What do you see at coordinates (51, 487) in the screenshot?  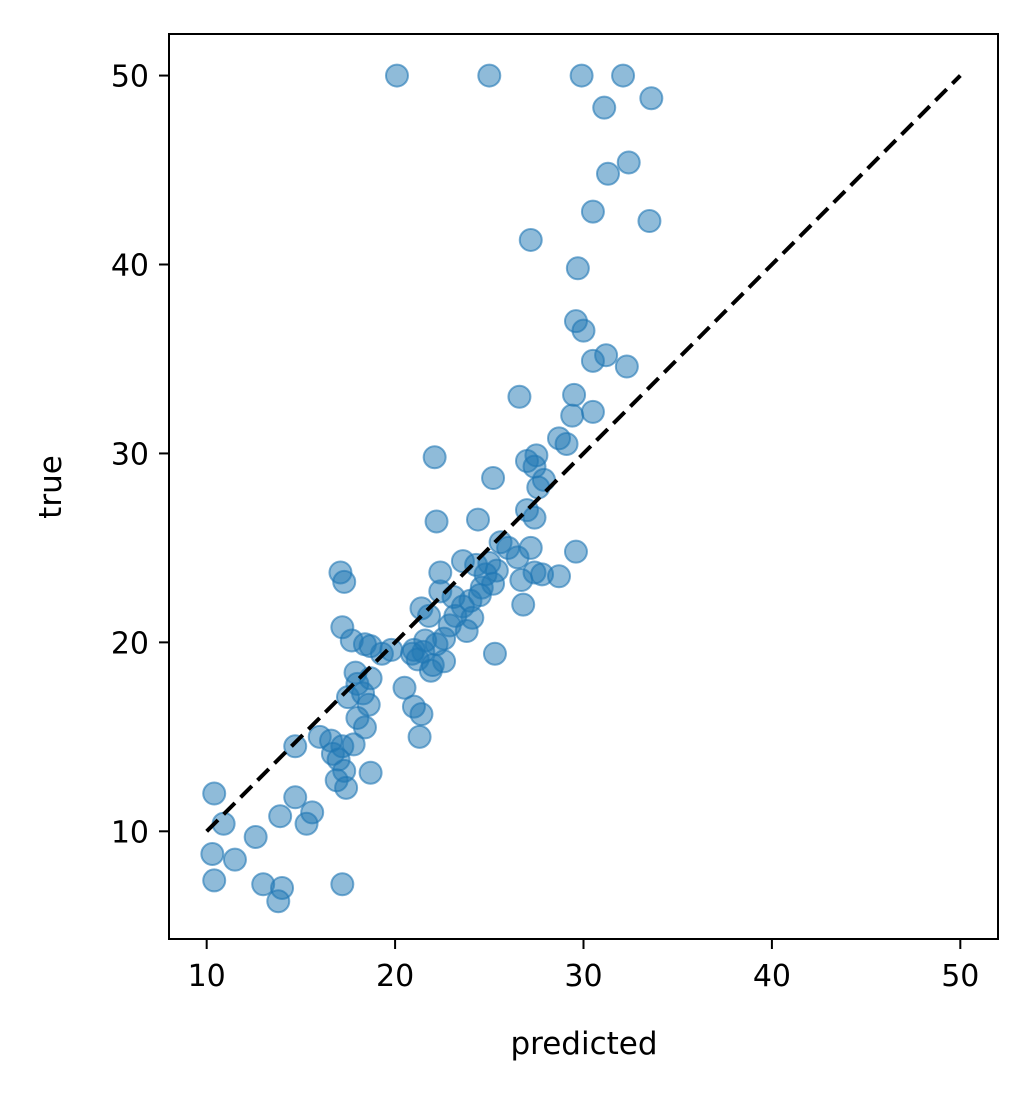 I see `y-axis-label: true` at bounding box center [51, 487].